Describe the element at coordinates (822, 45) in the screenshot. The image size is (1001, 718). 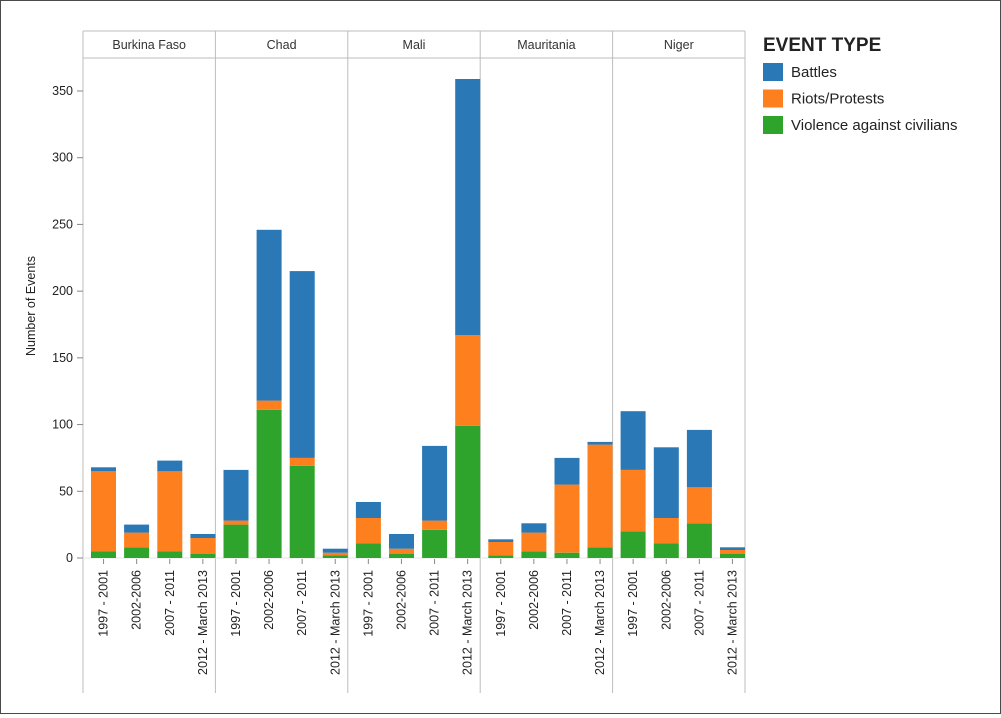
I see `legend-title: EVENT TYPE` at that location.